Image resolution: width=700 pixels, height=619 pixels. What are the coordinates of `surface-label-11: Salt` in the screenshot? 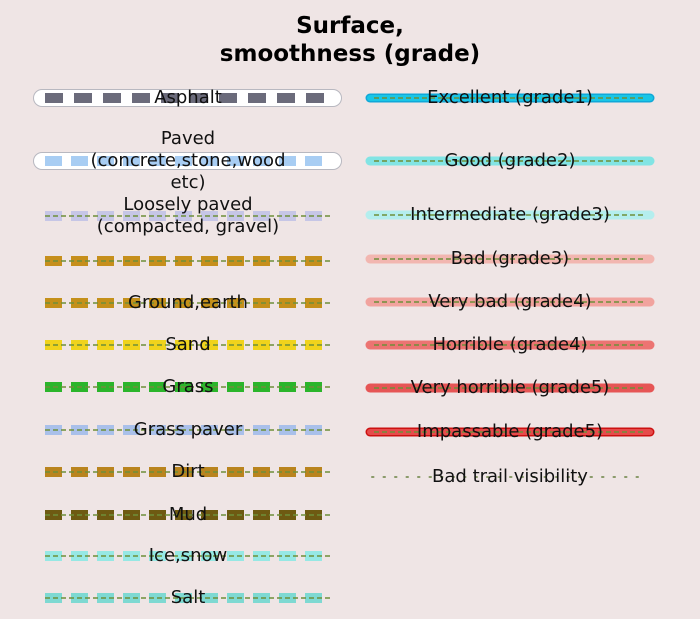 It's located at (188, 598).